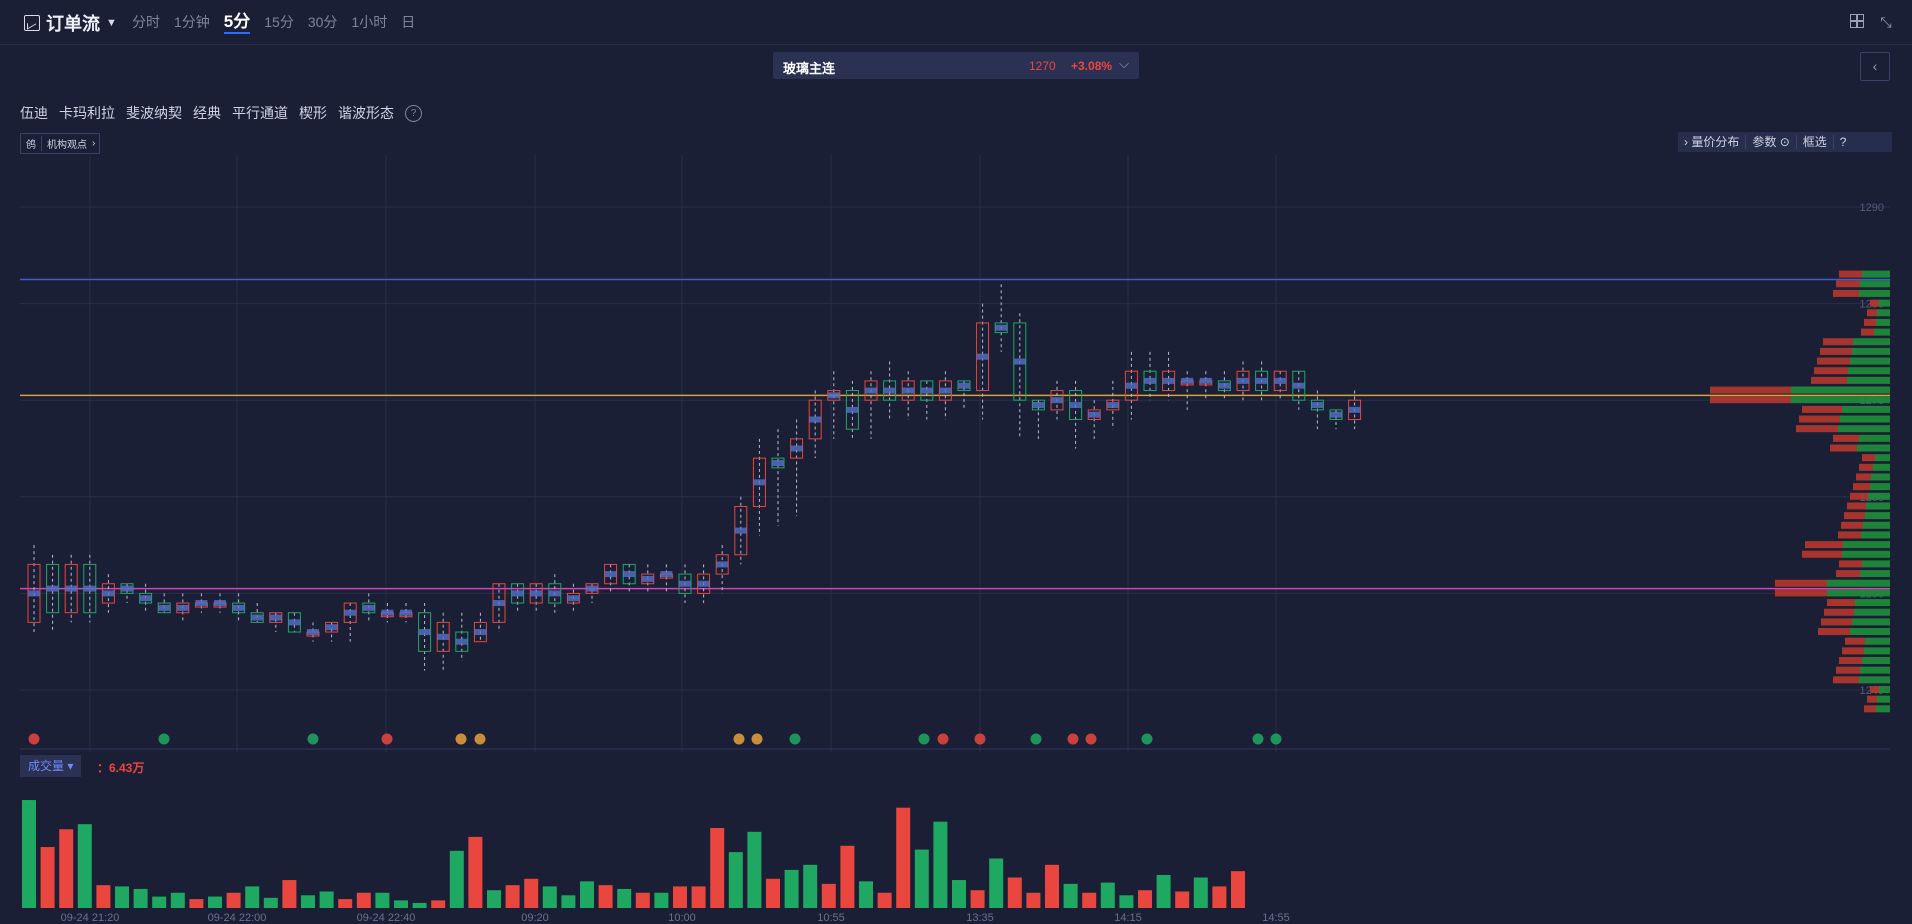 This screenshot has width=1912, height=924. What do you see at coordinates (146, 22) in the screenshot?
I see `tab-period: 分时` at bounding box center [146, 22].